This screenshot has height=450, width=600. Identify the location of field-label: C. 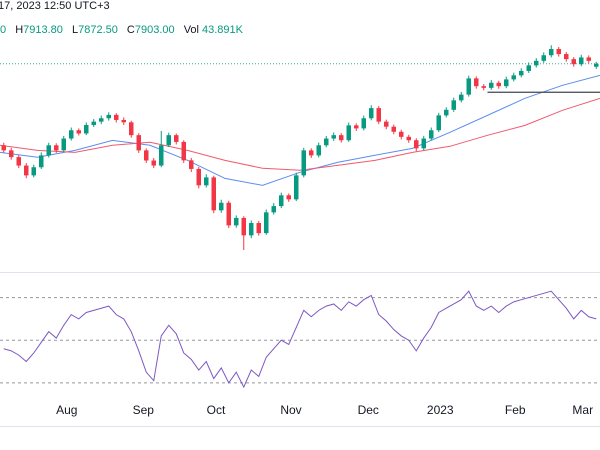
(131, 30).